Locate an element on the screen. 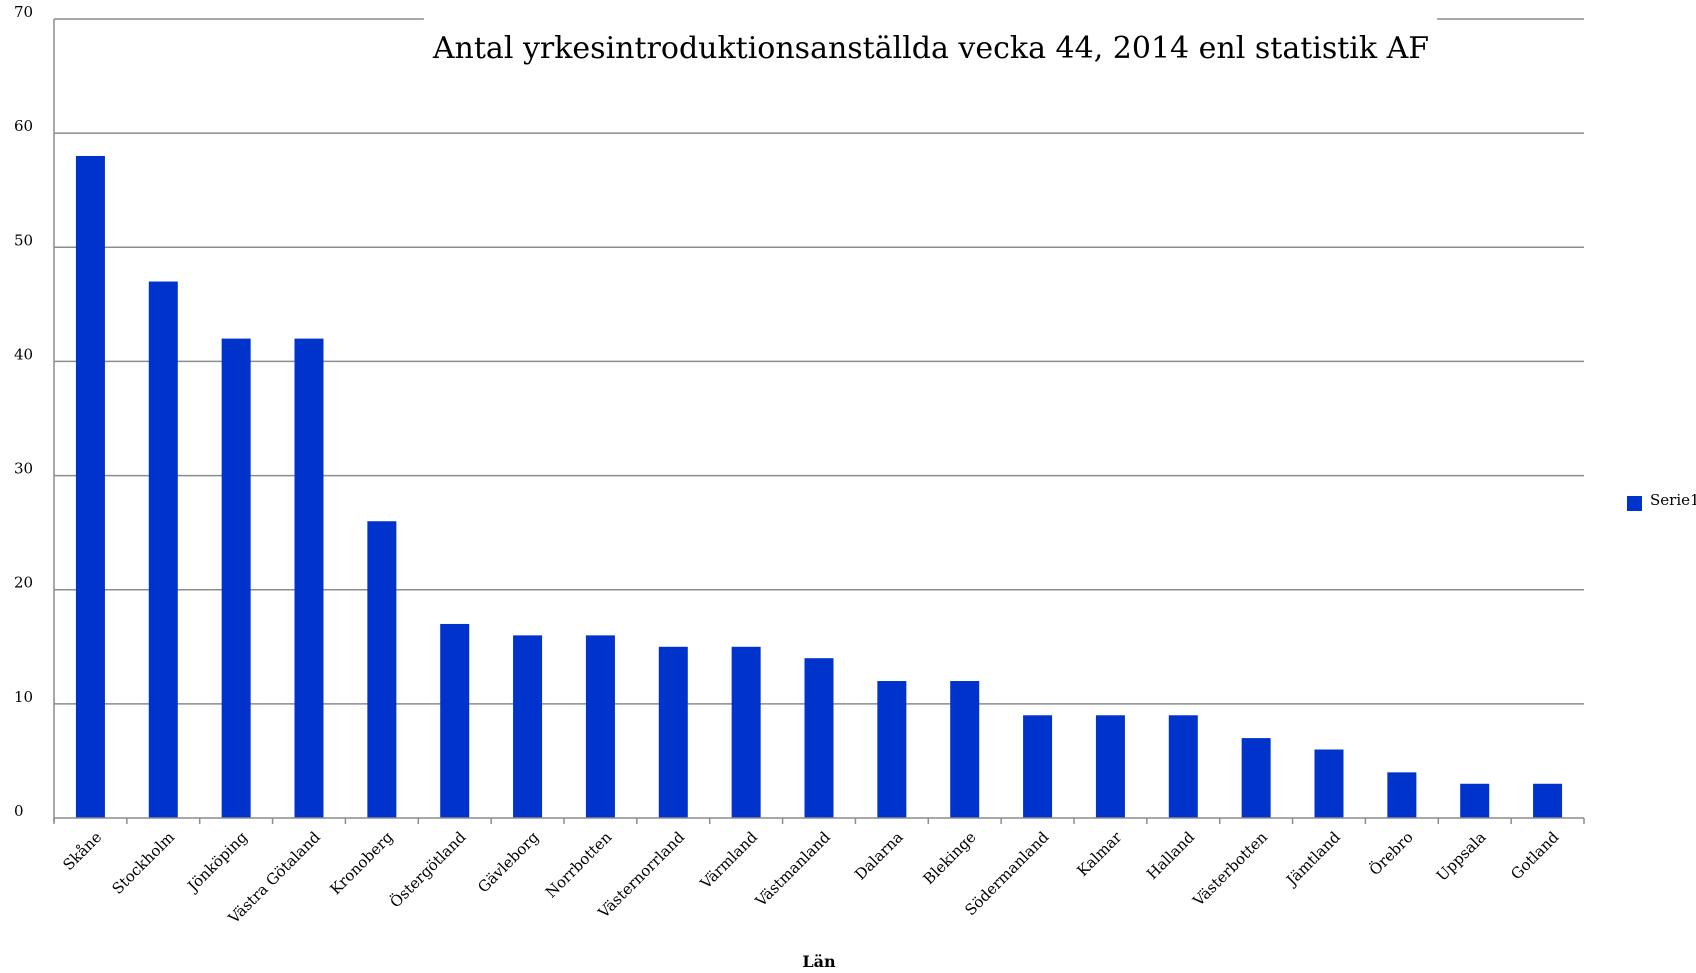  x-tick-label: Blekinge is located at coordinates (950, 858).